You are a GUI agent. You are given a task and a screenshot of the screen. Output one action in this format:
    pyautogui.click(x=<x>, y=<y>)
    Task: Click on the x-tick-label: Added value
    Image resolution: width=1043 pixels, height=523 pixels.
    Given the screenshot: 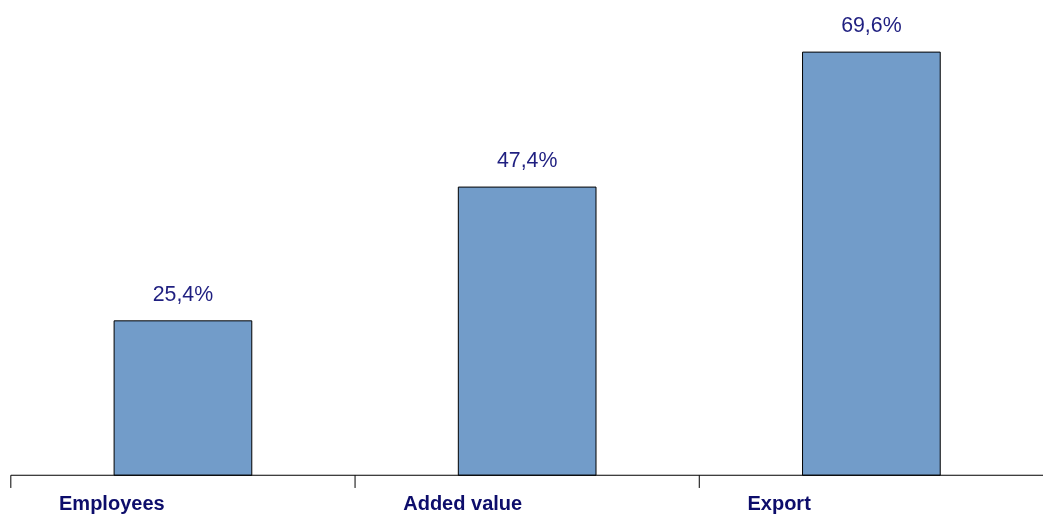 What is the action you would take?
    pyautogui.click(x=463, y=502)
    